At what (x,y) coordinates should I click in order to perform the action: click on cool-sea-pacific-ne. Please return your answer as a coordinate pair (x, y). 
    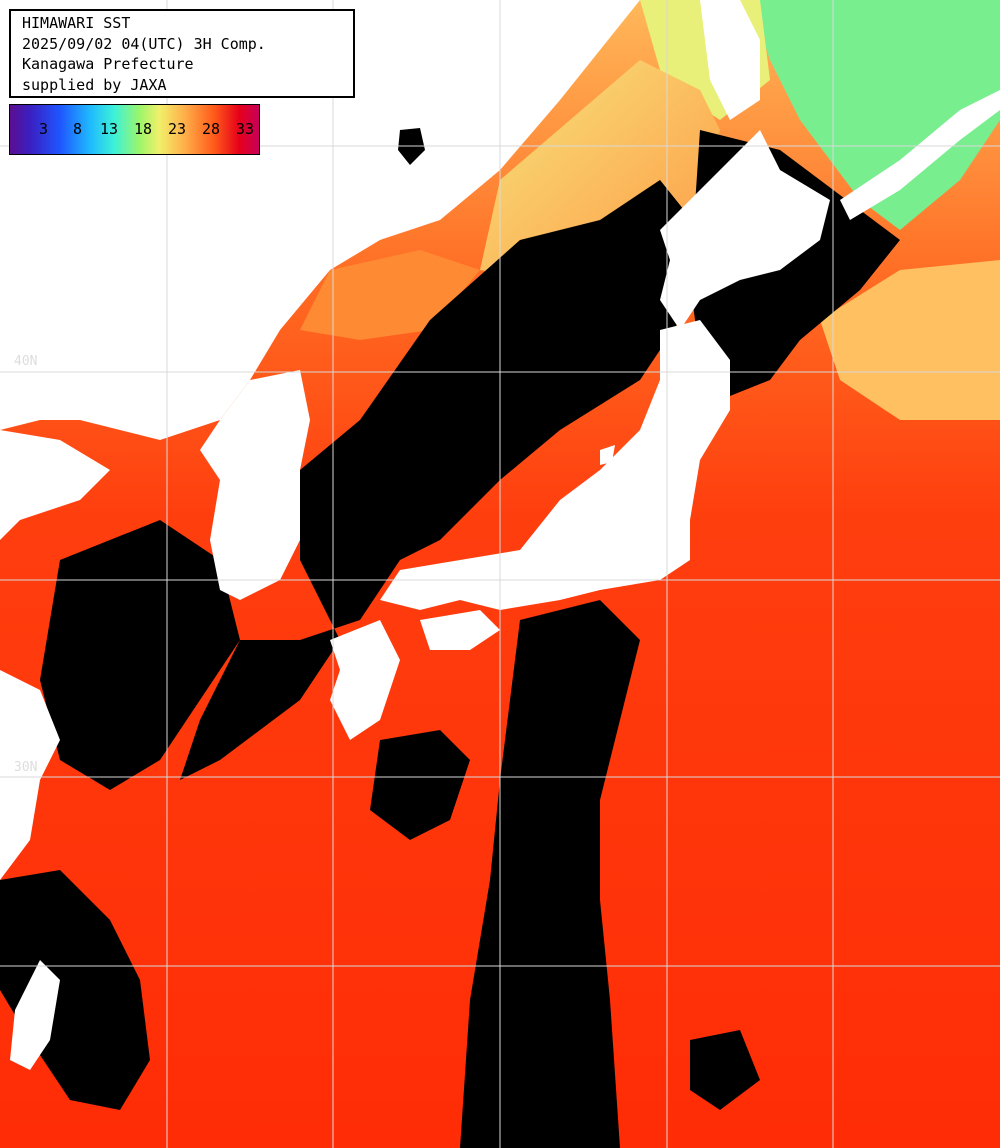
    Looking at the image, I should click on (910, 340).